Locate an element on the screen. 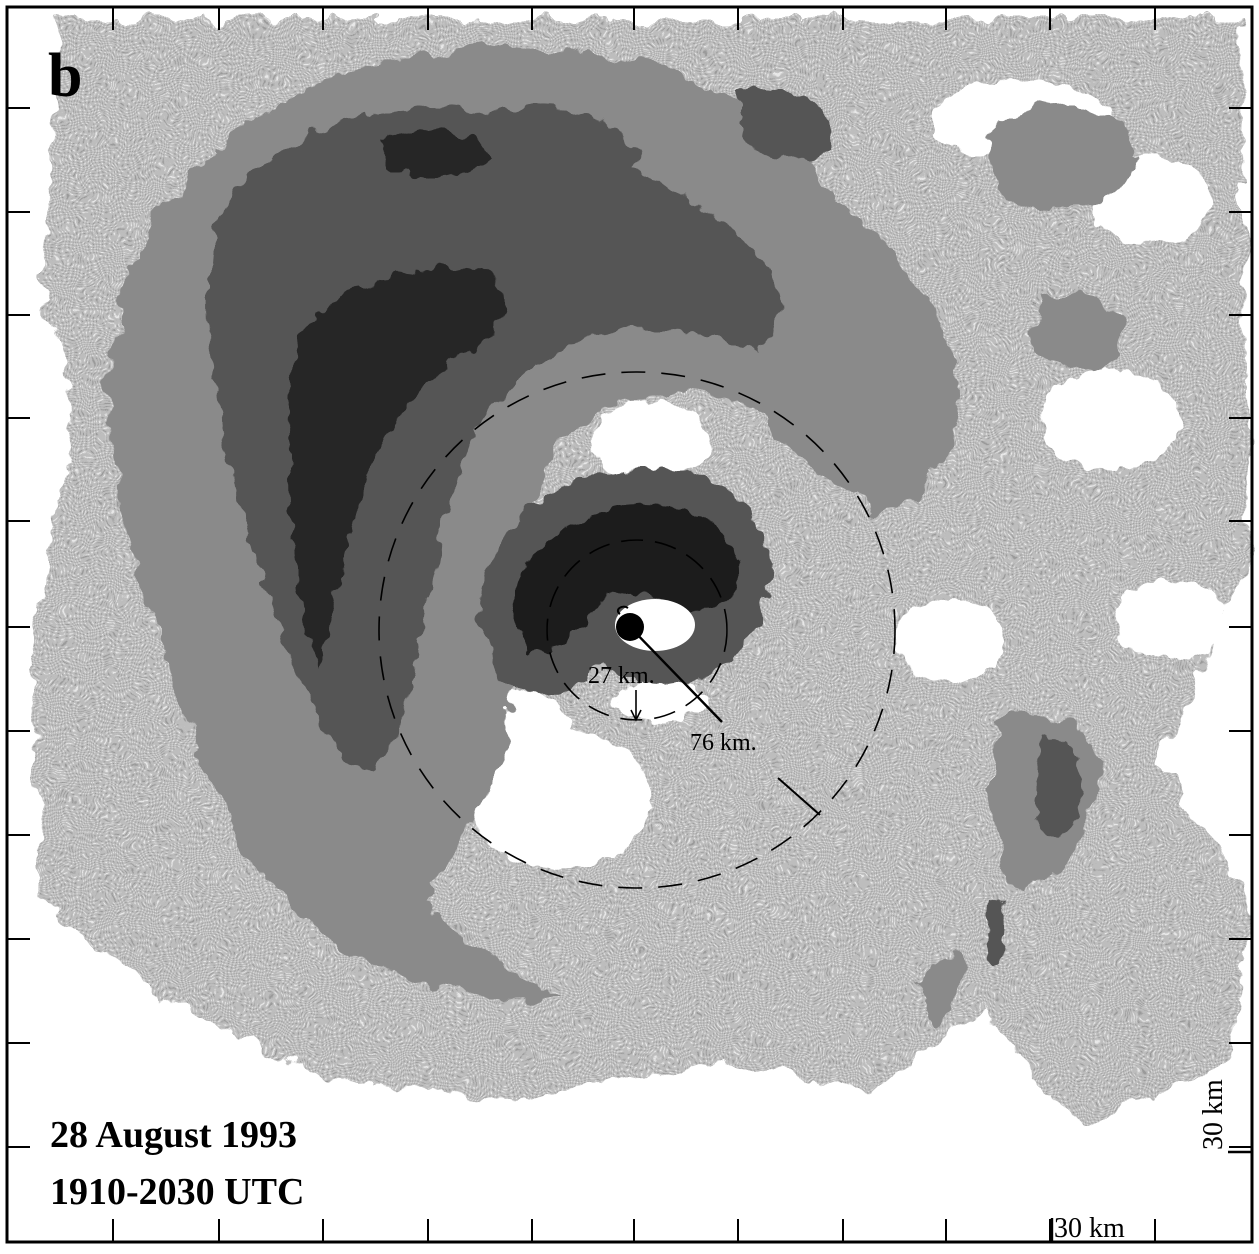 This screenshot has width=1259, height=1254. panel-letter: b is located at coordinates (65, 76).